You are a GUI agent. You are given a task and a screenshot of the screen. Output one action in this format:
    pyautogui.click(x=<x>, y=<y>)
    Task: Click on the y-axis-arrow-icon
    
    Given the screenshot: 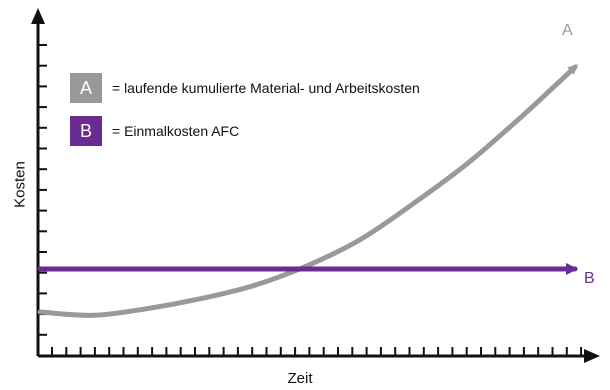 What is the action you would take?
    pyautogui.click(x=38, y=16)
    